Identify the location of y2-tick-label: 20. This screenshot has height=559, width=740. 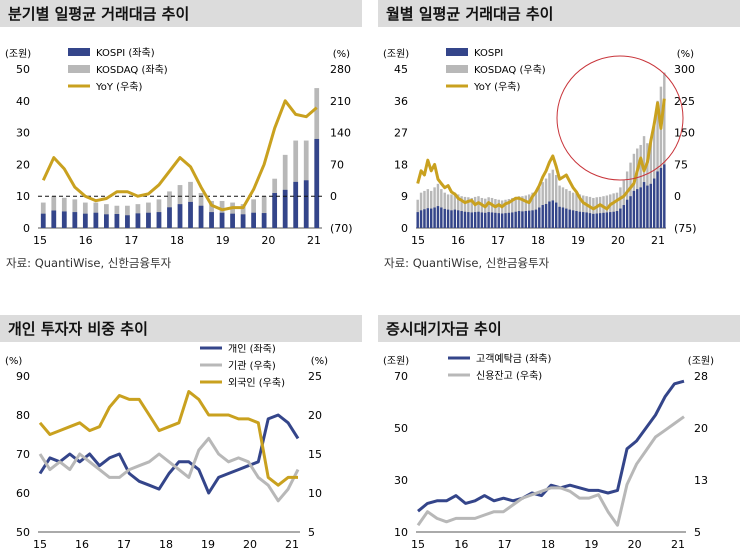
(315, 415).